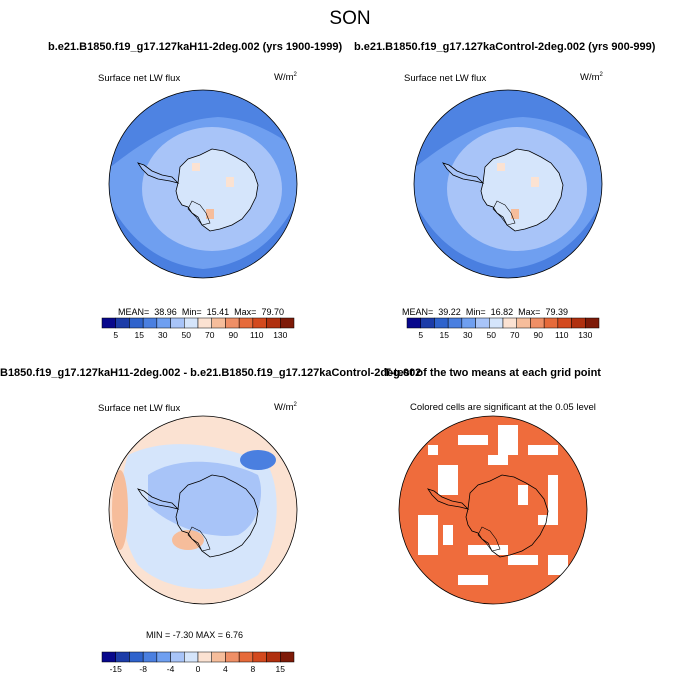 This screenshot has height=700, width=700. I want to click on season-title: SON, so click(350, 18).